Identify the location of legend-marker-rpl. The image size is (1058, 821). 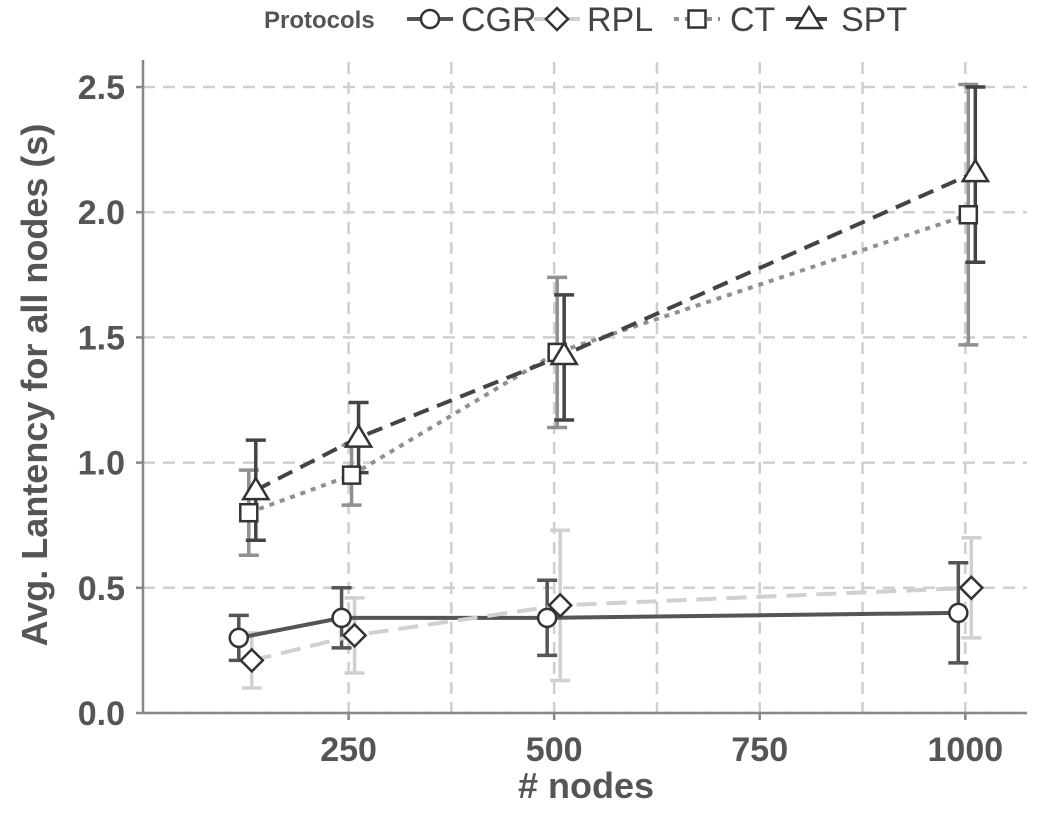
(557, 19).